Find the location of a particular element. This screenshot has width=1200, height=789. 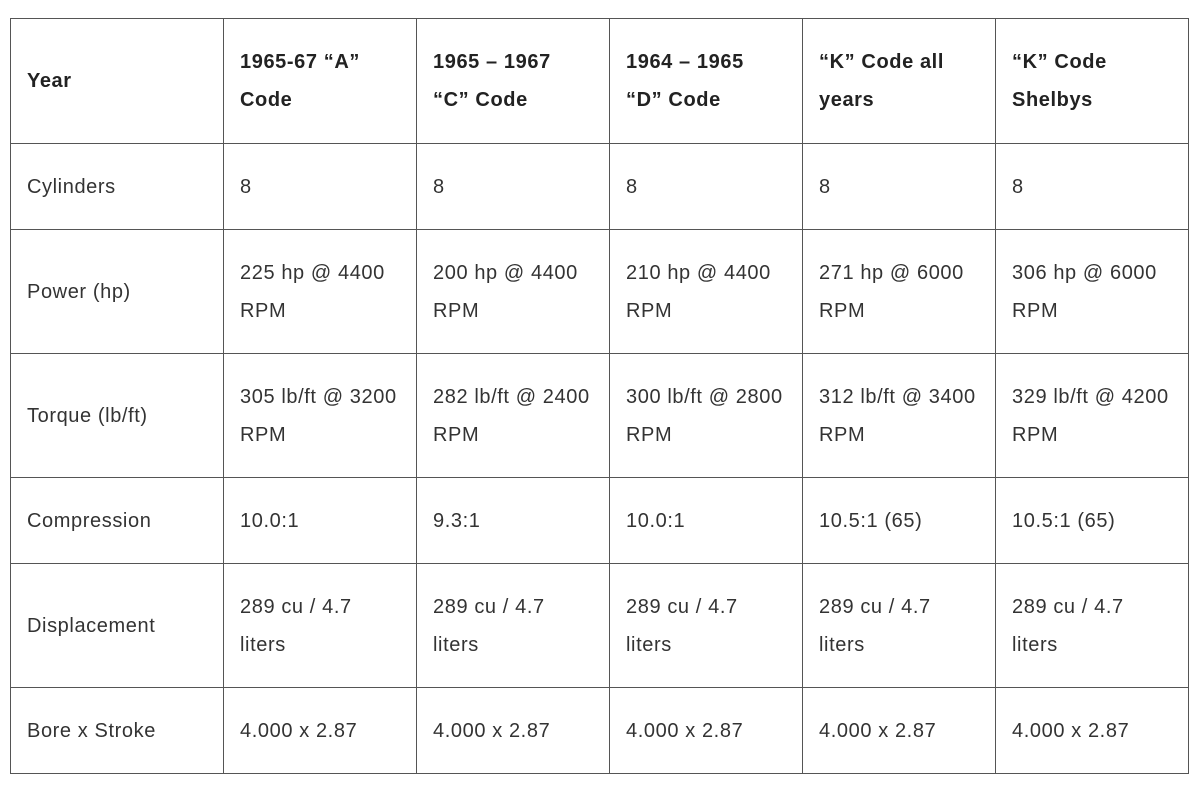

table-cell: 282 lb/ft @ 2400 RPM is located at coordinates (513, 415).